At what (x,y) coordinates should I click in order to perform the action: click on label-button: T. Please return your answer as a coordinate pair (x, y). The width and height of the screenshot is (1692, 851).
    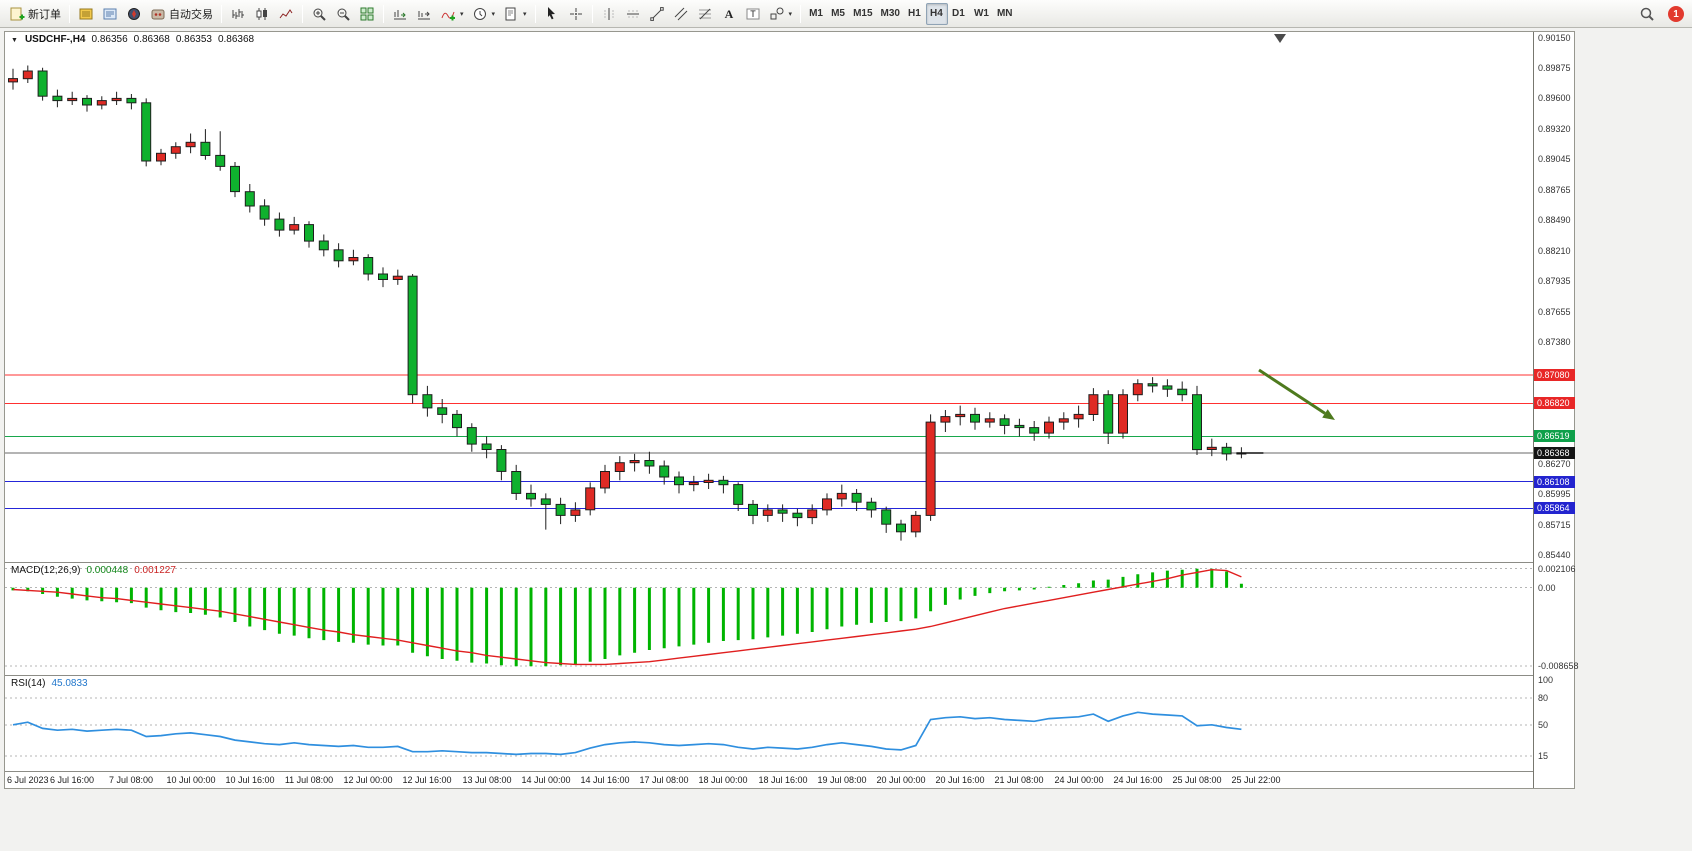
    Looking at the image, I should click on (753, 14).